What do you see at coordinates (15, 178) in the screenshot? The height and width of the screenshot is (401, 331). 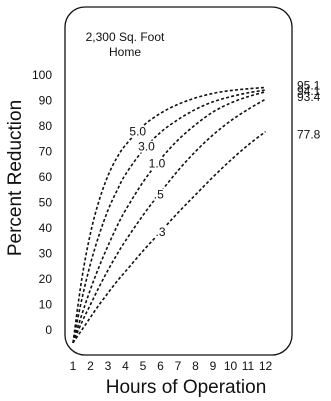 I see `y-axis-title: Percent Reduction` at bounding box center [15, 178].